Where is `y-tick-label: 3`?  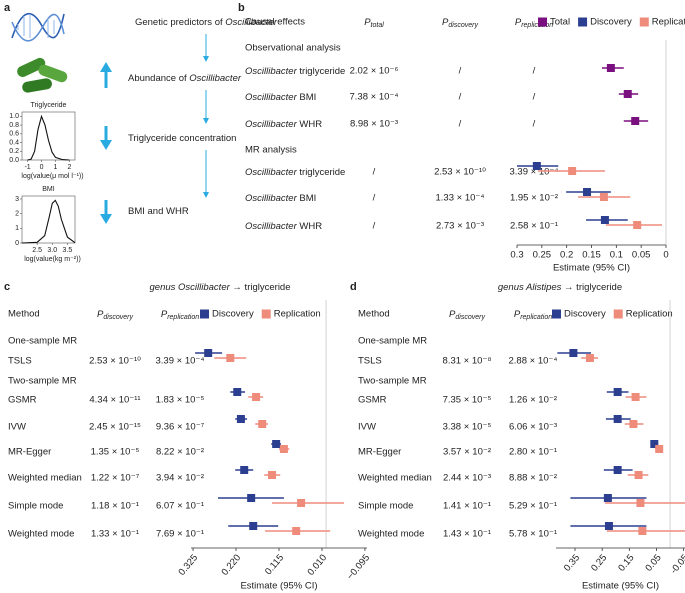 y-tick-label: 3 is located at coordinates (17, 199).